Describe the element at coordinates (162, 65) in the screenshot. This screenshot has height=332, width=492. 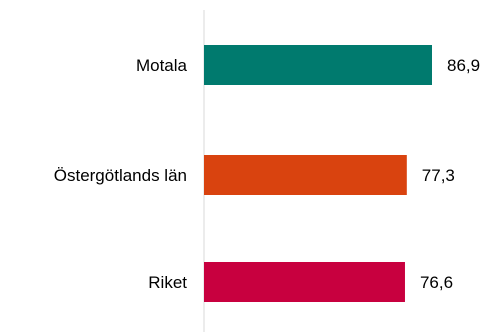
I see `category-label-0: Motala` at that location.